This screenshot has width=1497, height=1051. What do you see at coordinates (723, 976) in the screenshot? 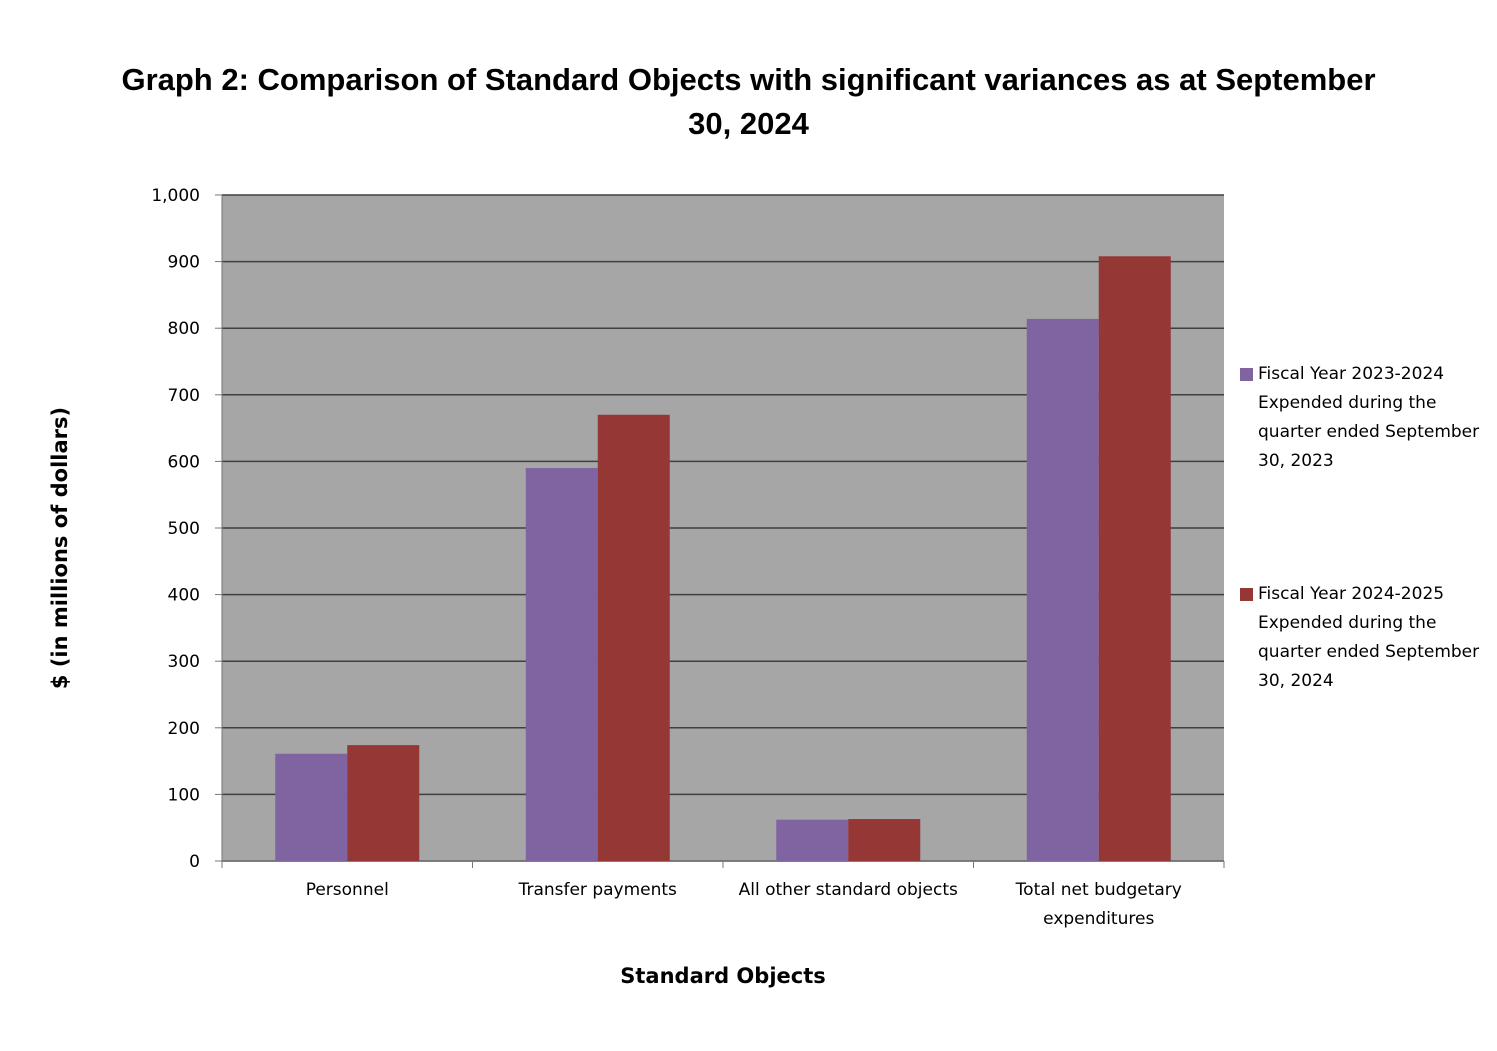
I see `x-axis-title: Standard Objects` at bounding box center [723, 976].